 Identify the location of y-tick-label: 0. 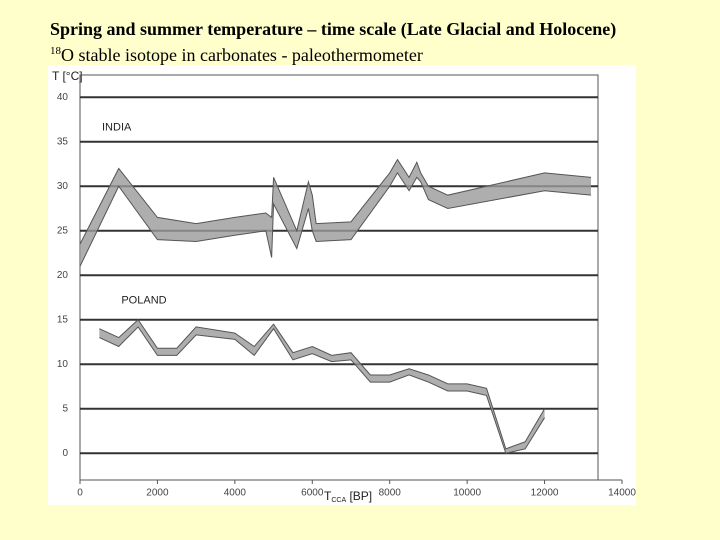
(65, 453).